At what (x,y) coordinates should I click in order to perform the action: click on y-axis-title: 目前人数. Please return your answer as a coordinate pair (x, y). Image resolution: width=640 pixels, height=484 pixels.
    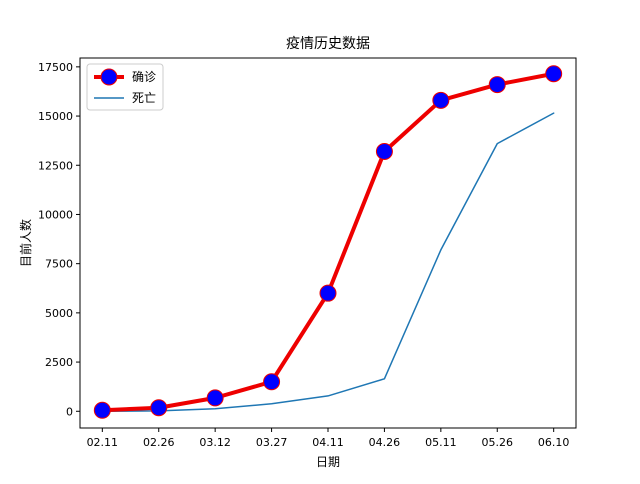
    Looking at the image, I should click on (25, 243).